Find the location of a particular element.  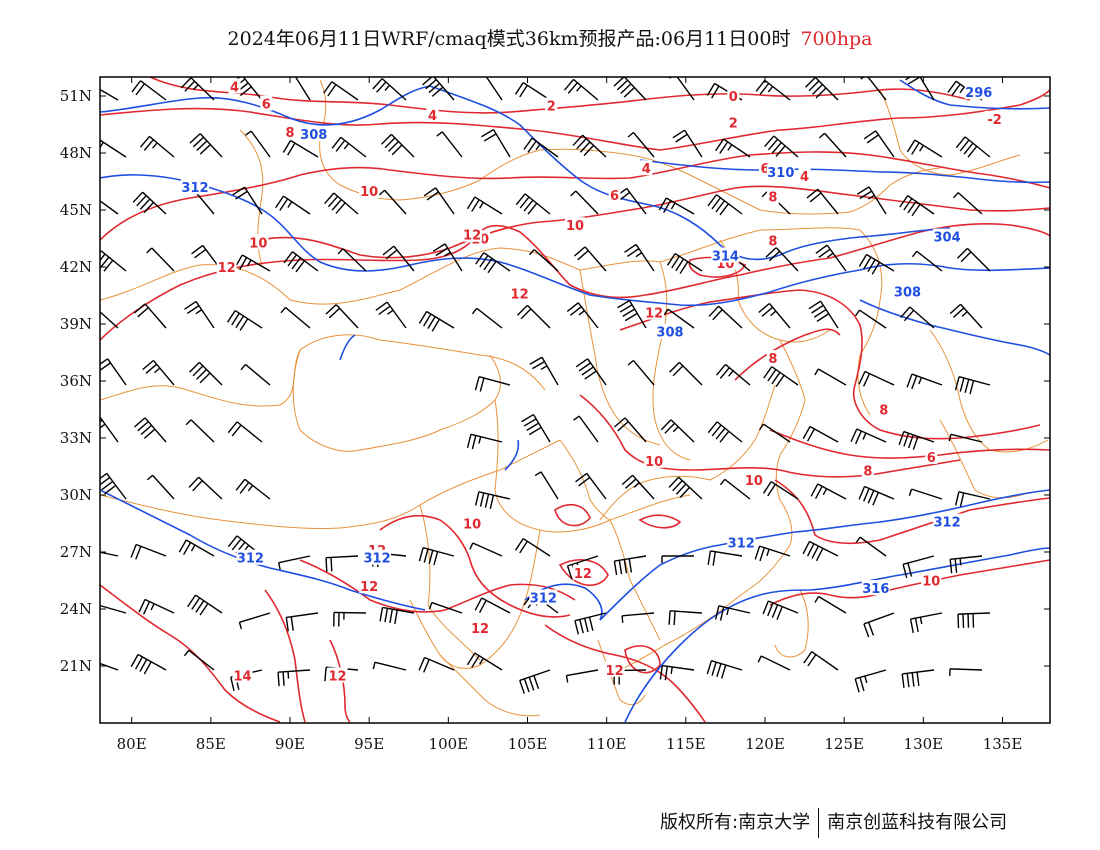

height-label: 308 is located at coordinates (669, 333).